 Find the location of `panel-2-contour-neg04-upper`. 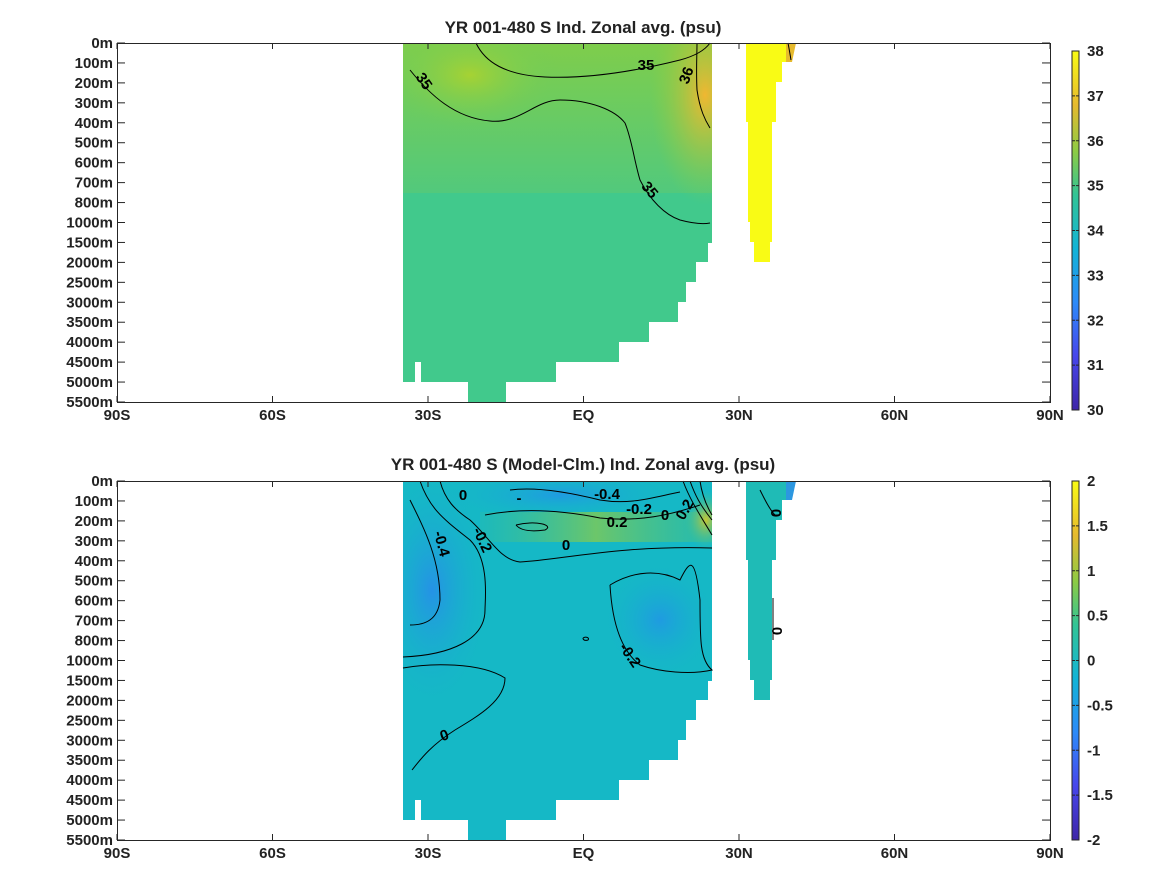

panel-2-contour-neg04-upper is located at coordinates (595, 495).